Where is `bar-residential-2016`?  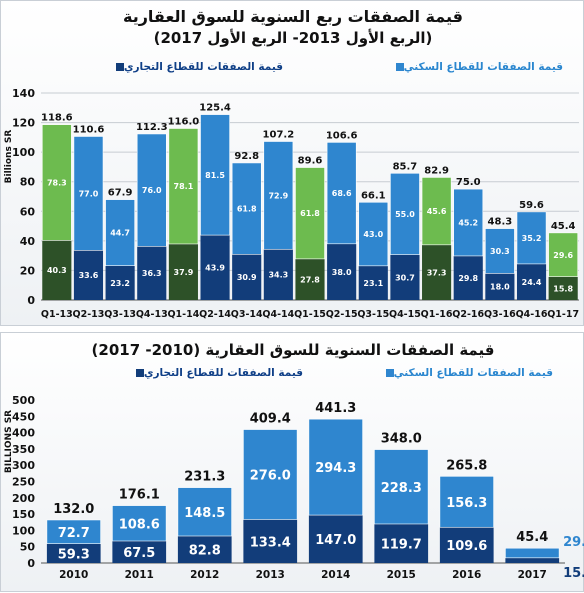 bar-residential-2016 is located at coordinates (466, 502).